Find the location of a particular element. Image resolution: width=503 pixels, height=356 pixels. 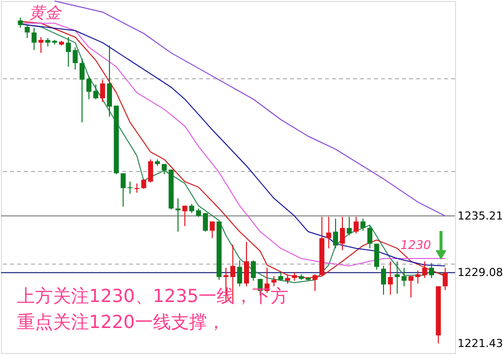

annotation: 重点关注1220一线支撑， is located at coordinates (121, 322).